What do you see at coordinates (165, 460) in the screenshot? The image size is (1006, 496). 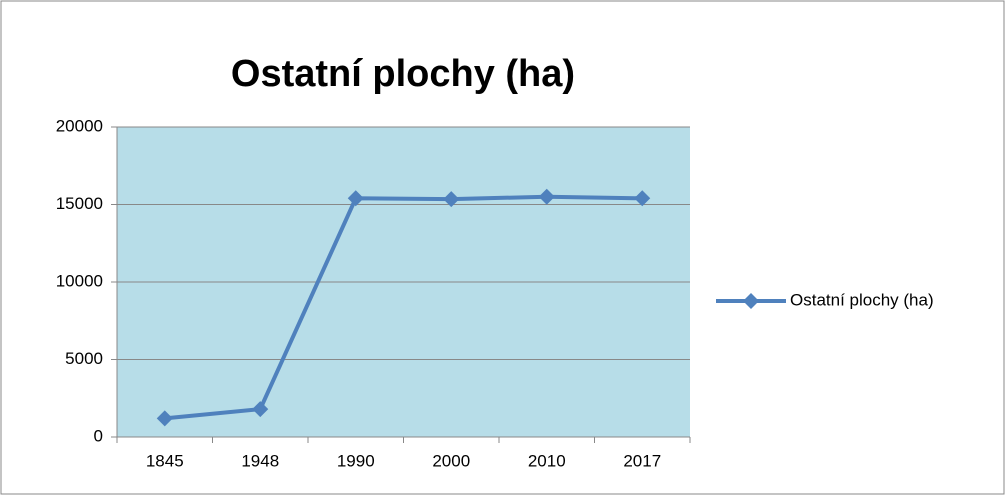 I see `x-tick-label: 1845` at bounding box center [165, 460].